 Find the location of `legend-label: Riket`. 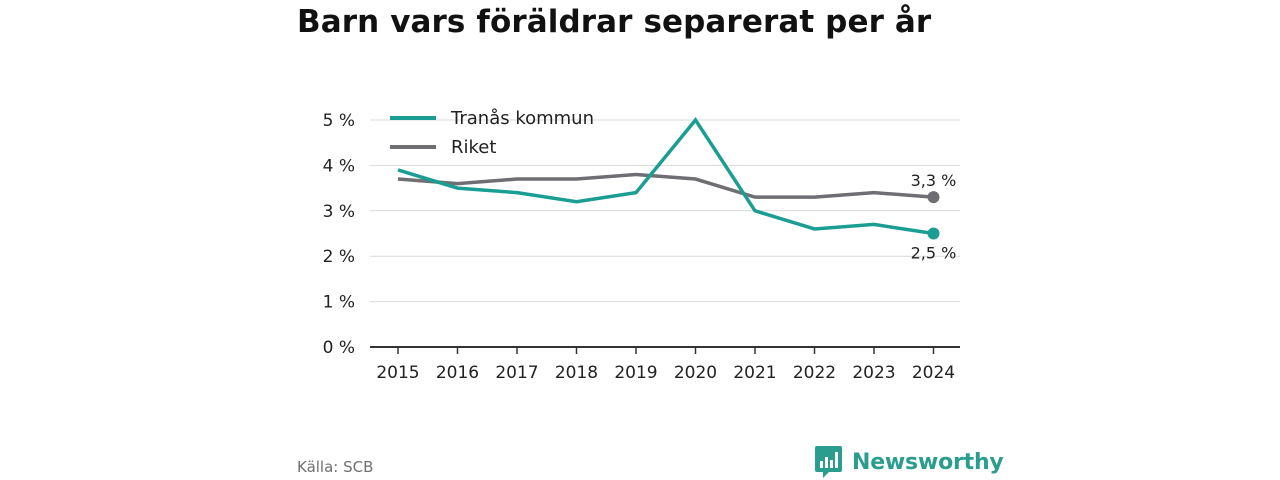

legend-label: Riket is located at coordinates (473, 147).